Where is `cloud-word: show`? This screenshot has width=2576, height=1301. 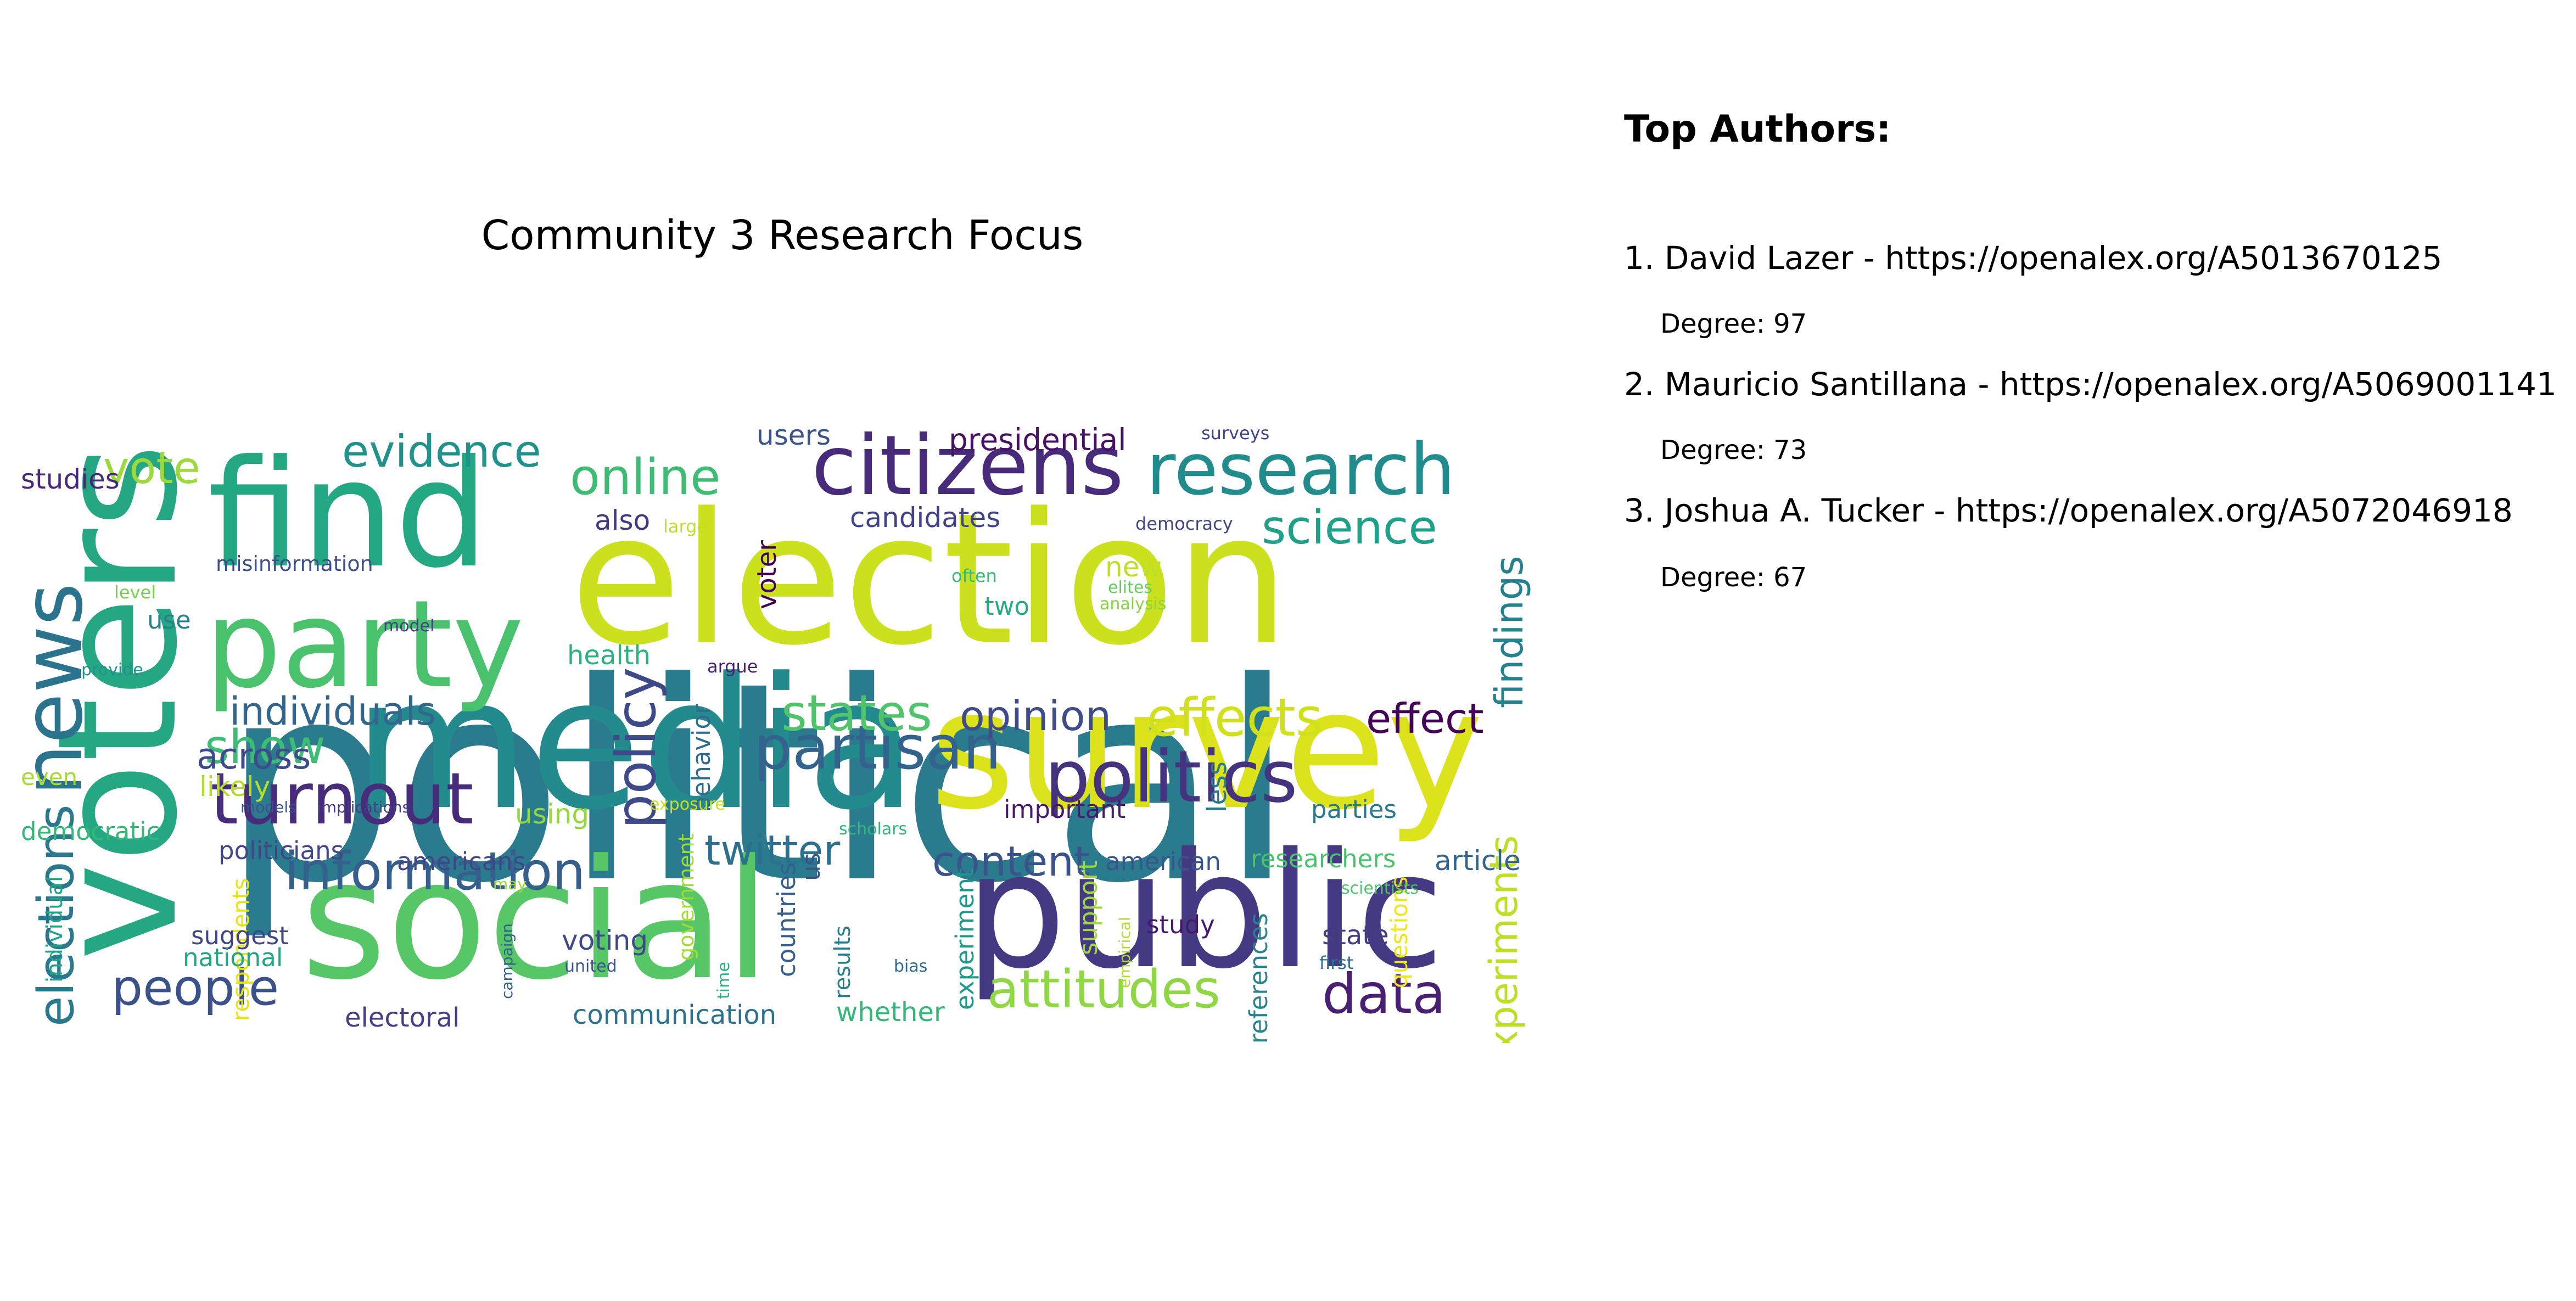
cloud-word: show is located at coordinates (265, 747).